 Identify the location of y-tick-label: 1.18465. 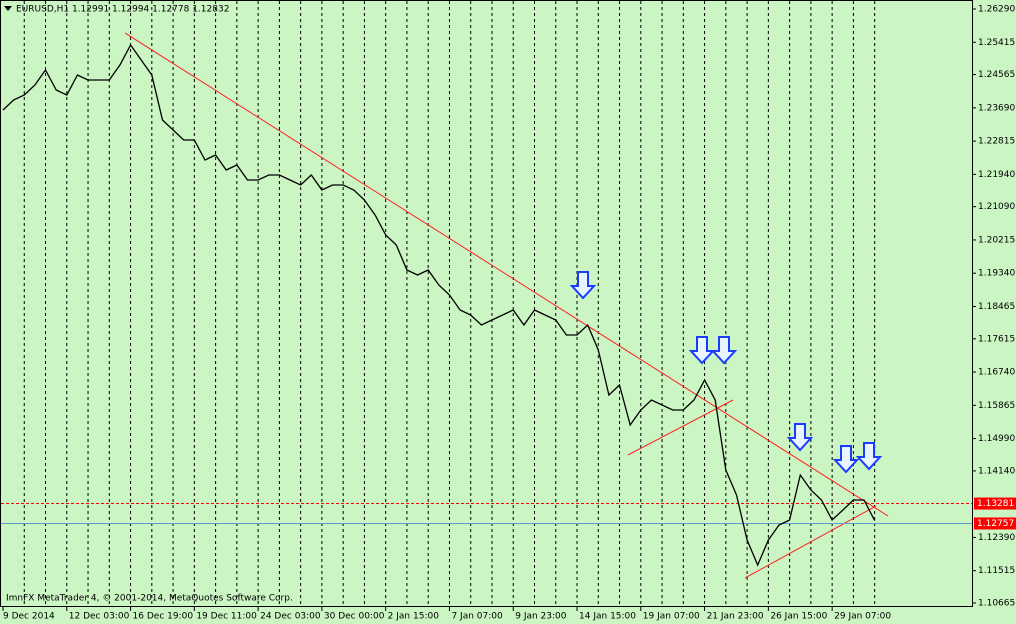
(996, 307).